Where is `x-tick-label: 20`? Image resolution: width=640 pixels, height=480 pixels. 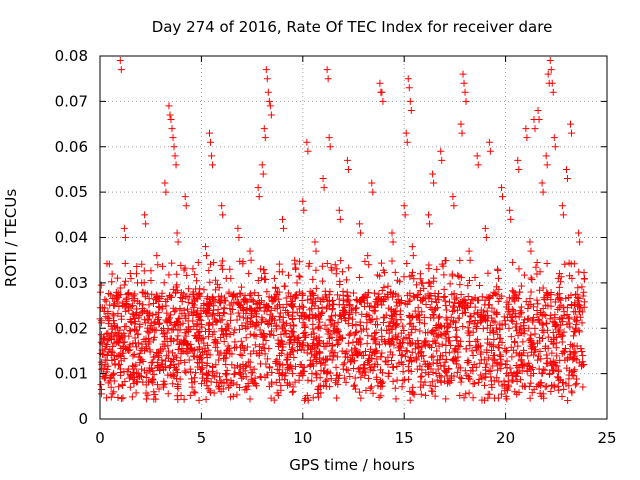 x-tick-label: 20 is located at coordinates (505, 438).